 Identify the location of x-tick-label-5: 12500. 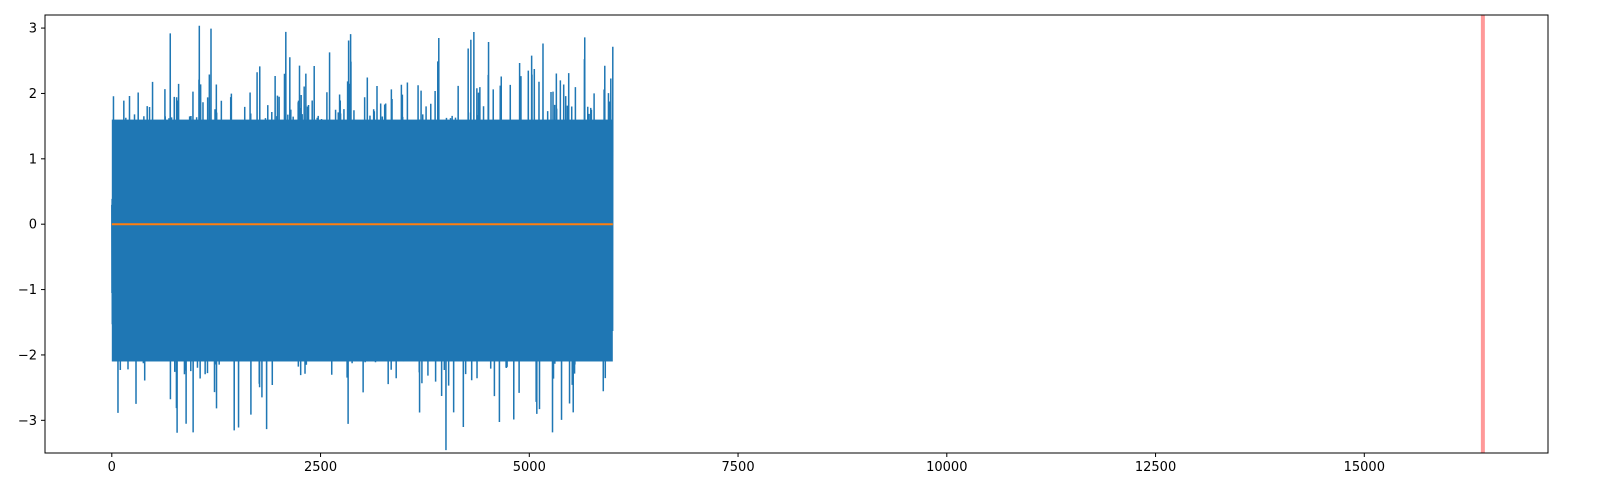
(1155, 467).